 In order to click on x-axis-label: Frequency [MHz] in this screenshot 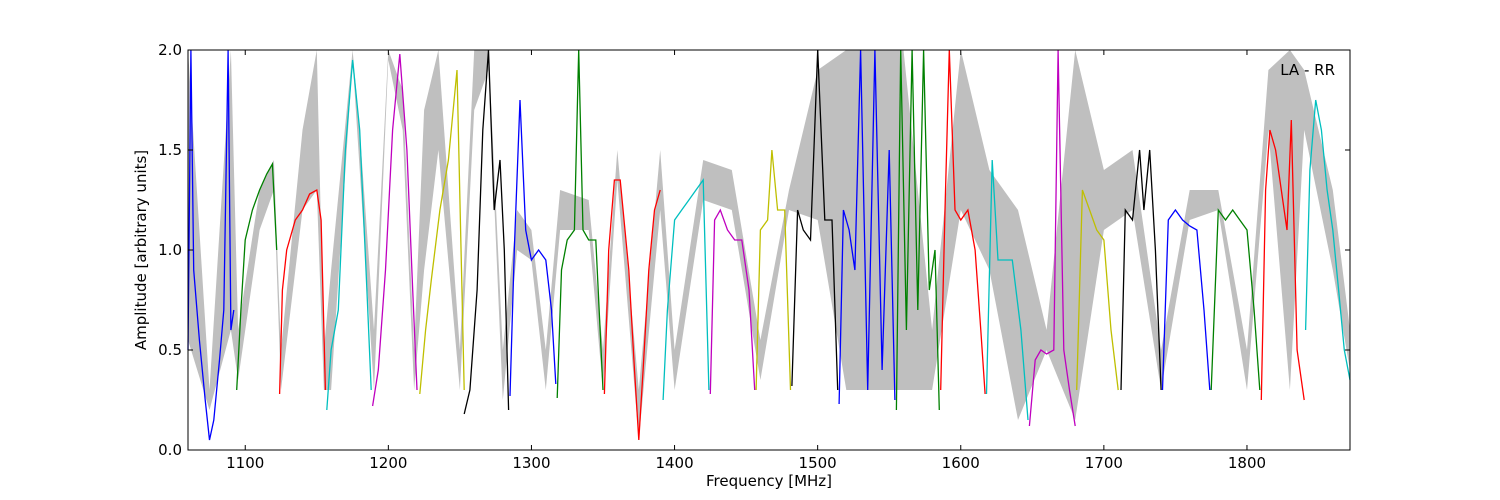, I will do `click(769, 481)`.